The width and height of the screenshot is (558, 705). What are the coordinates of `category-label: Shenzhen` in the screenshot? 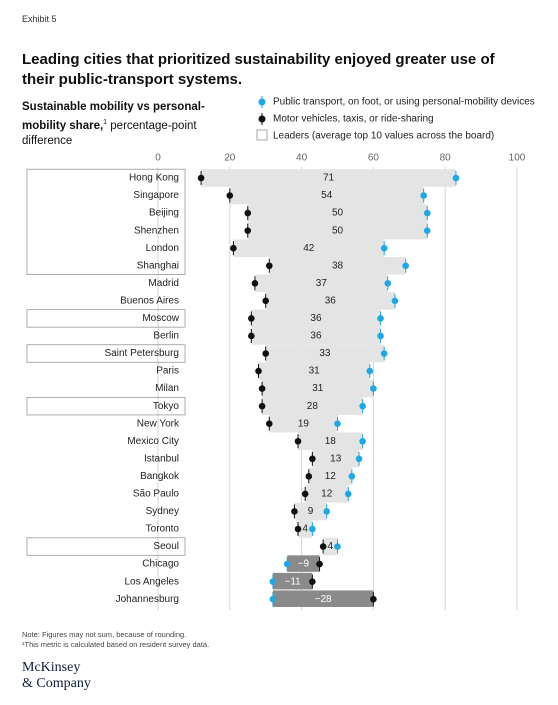 It's located at (156, 230).